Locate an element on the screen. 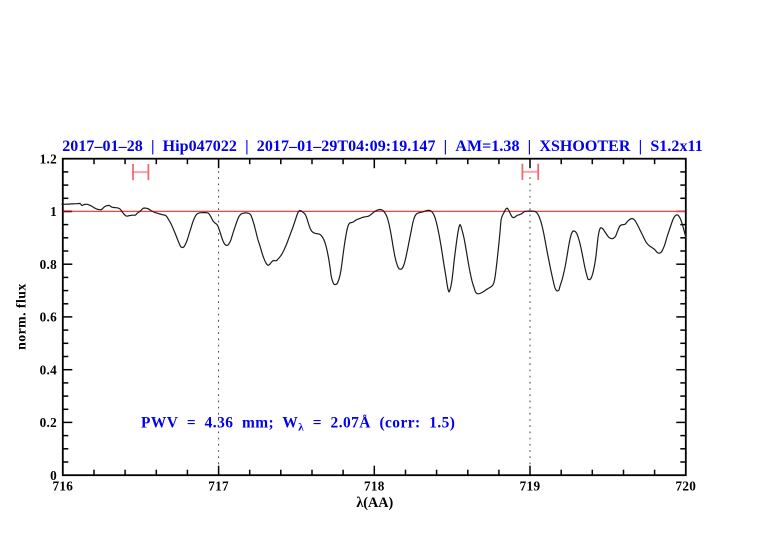  svg-text: 1.2 is located at coordinates (48, 158).